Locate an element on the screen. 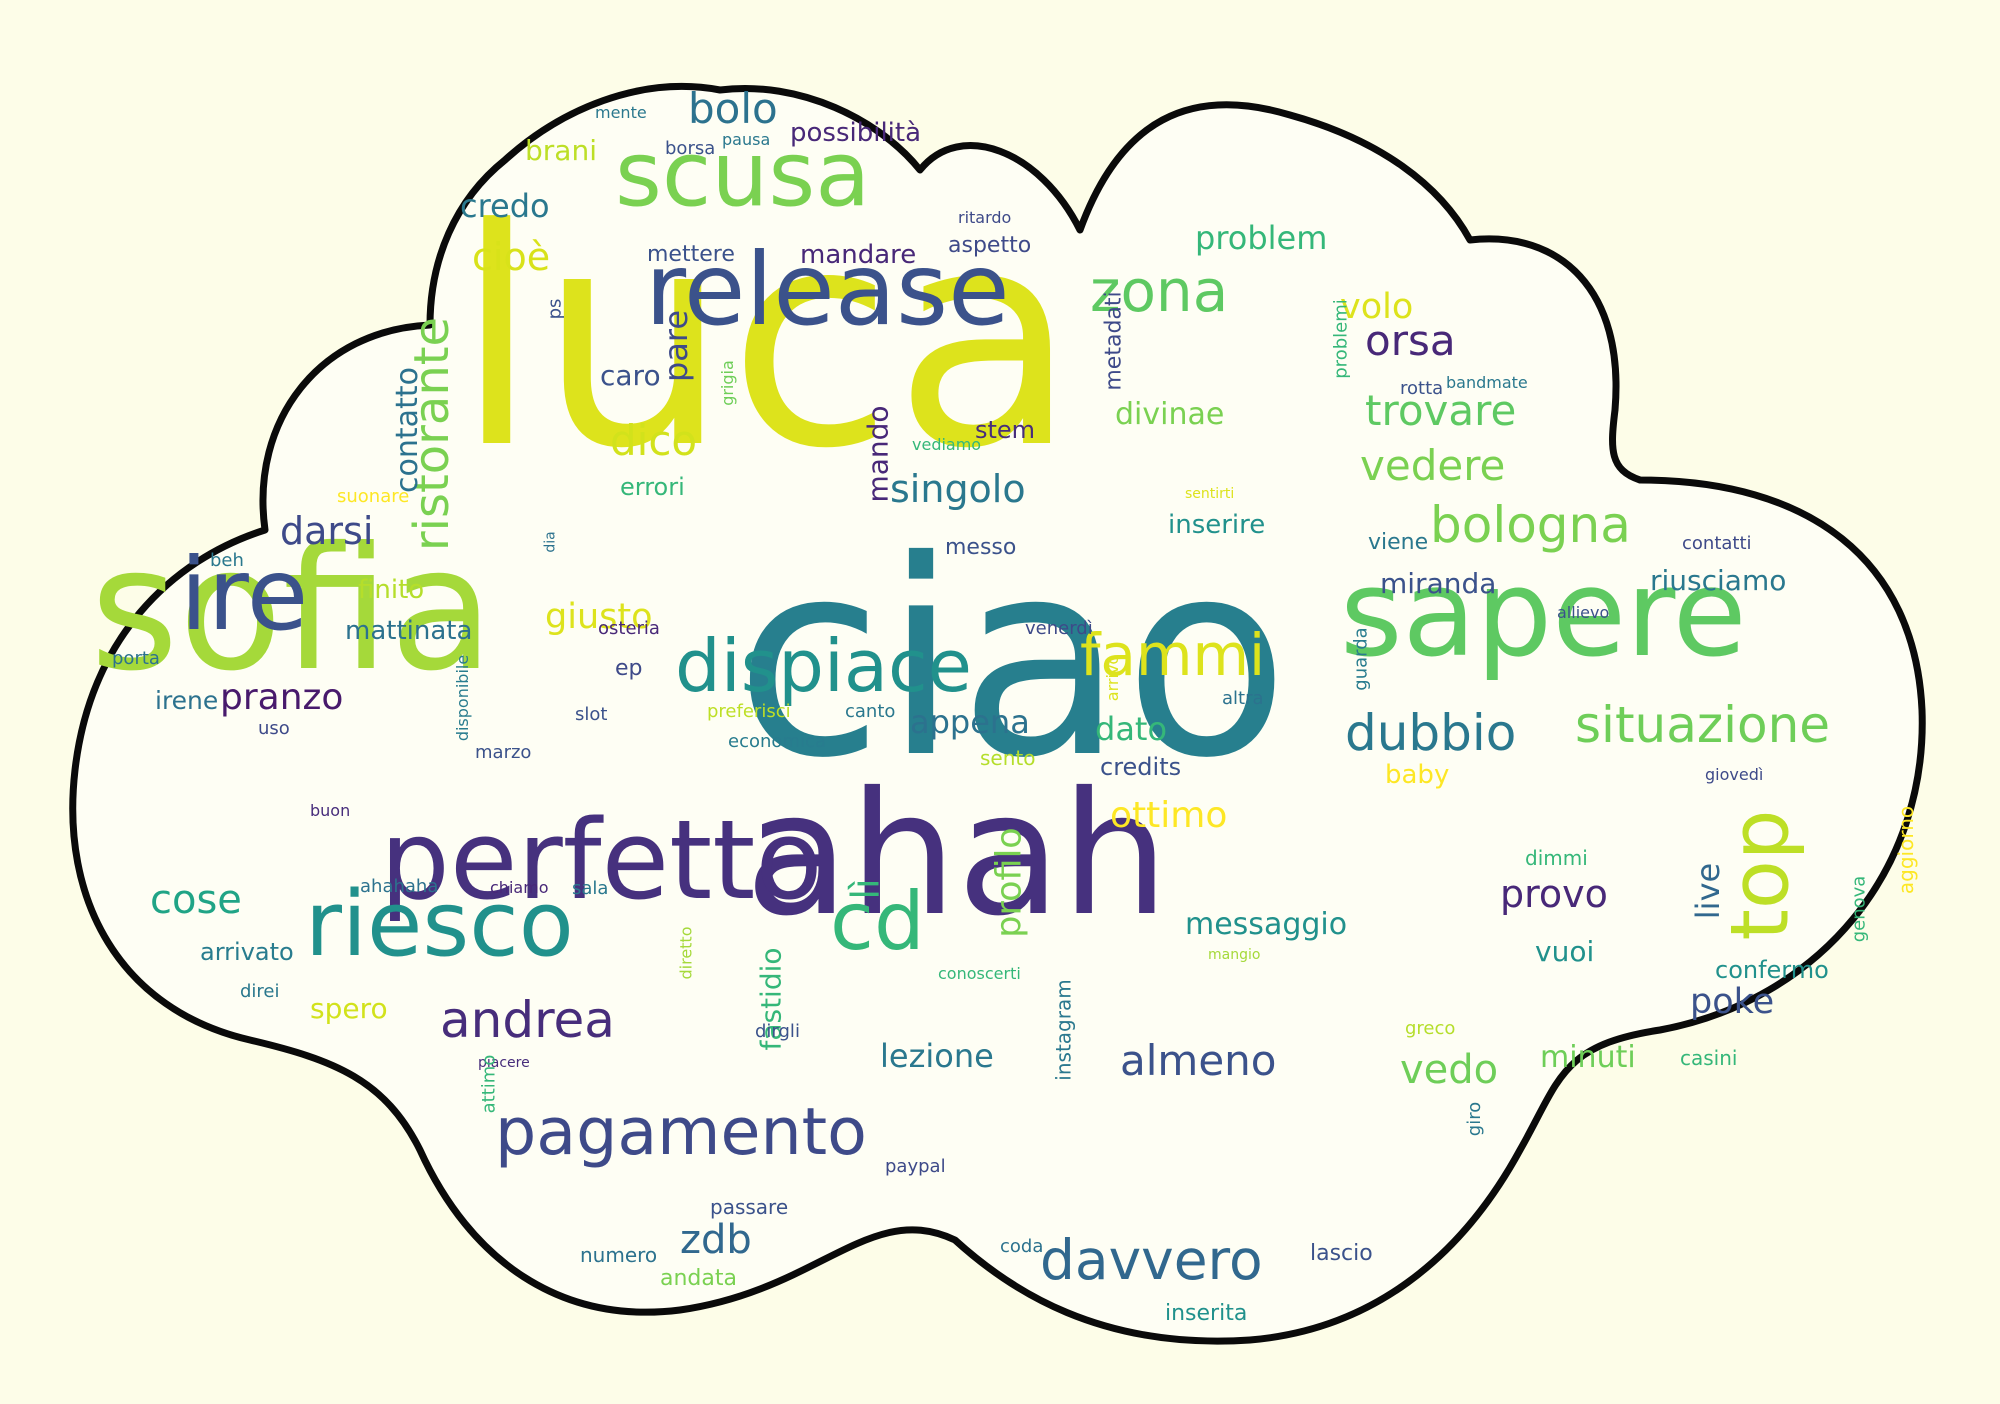 This screenshot has height=1404, width=2000. word-inserire: inserire is located at coordinates (1217, 525).